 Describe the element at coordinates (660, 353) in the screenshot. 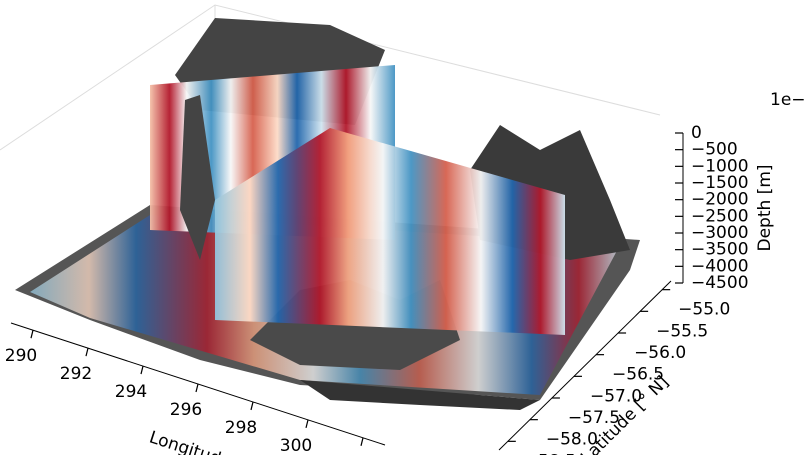

I see `y-axis-tick-label: −56.0` at that location.